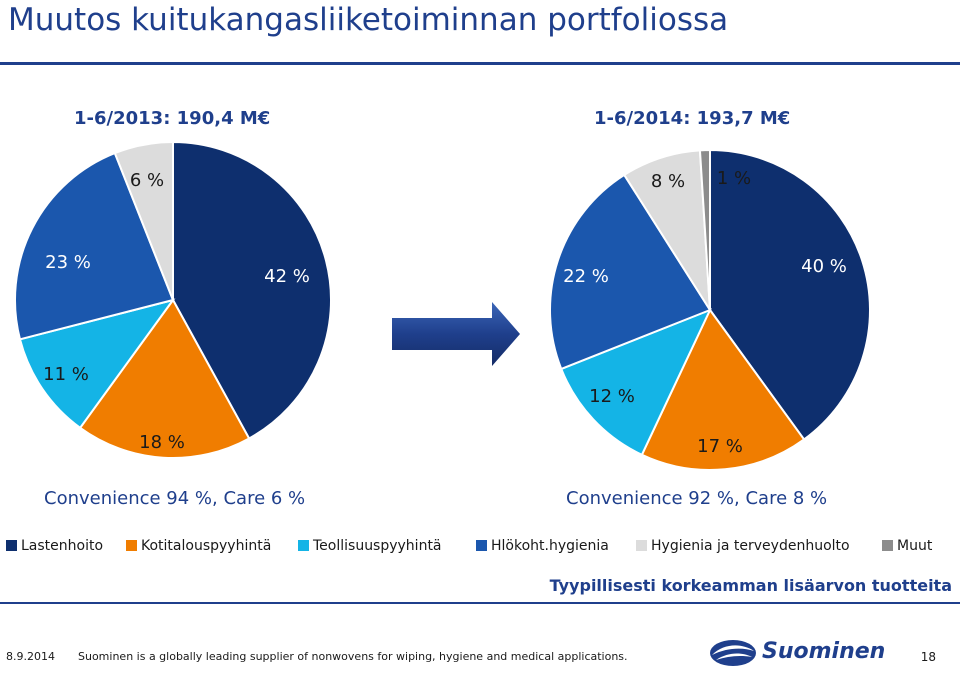 This screenshot has width=960, height=674. What do you see at coordinates (542, 546) in the screenshot?
I see `legend-item-hlokoht-hygienia: Hlökoht.hygienia` at bounding box center [542, 546].